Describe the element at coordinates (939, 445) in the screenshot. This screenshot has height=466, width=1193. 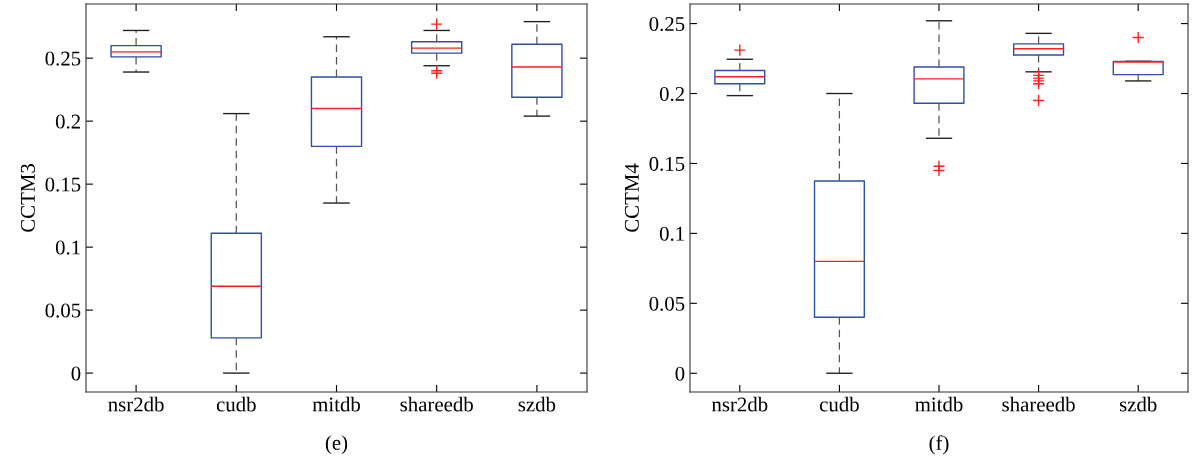
I see `x-axis-title: (f)` at that location.